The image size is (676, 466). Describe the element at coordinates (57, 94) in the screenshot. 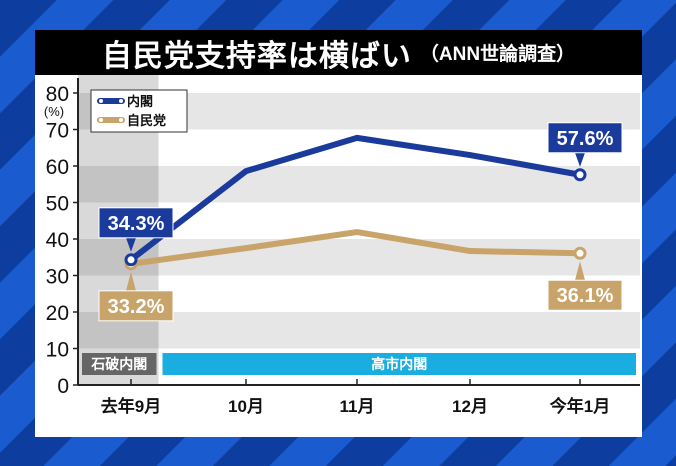

I see `y-tick-label: 80` at that location.